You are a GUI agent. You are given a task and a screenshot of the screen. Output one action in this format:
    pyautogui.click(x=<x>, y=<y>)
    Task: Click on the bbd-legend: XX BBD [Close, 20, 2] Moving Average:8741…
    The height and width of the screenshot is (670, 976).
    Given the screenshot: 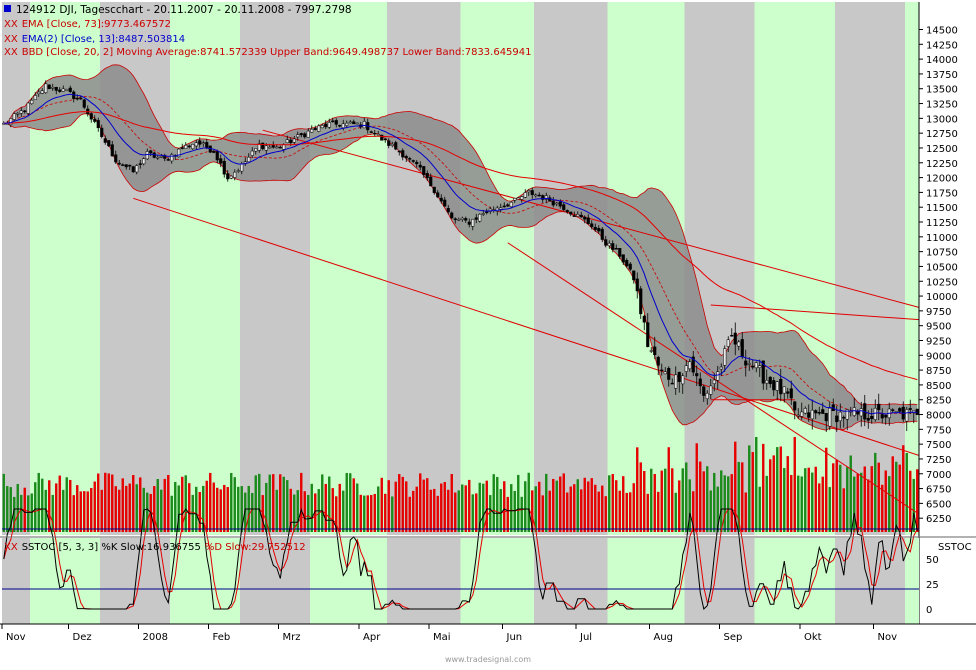 What is the action you would take?
    pyautogui.click(x=268, y=52)
    